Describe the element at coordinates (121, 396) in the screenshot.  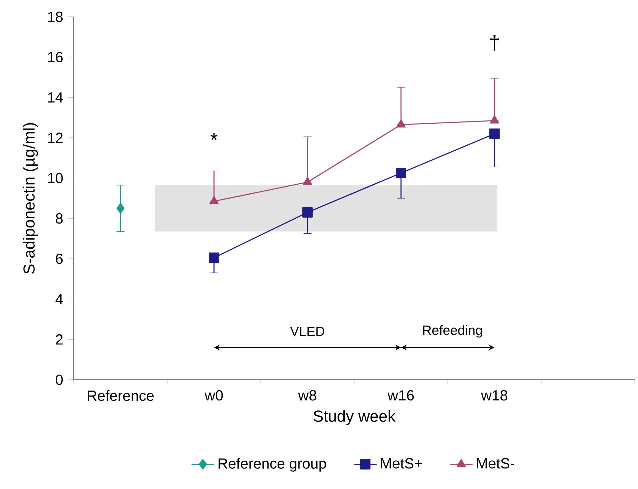
I see `x-tick-label: Reference` at that location.